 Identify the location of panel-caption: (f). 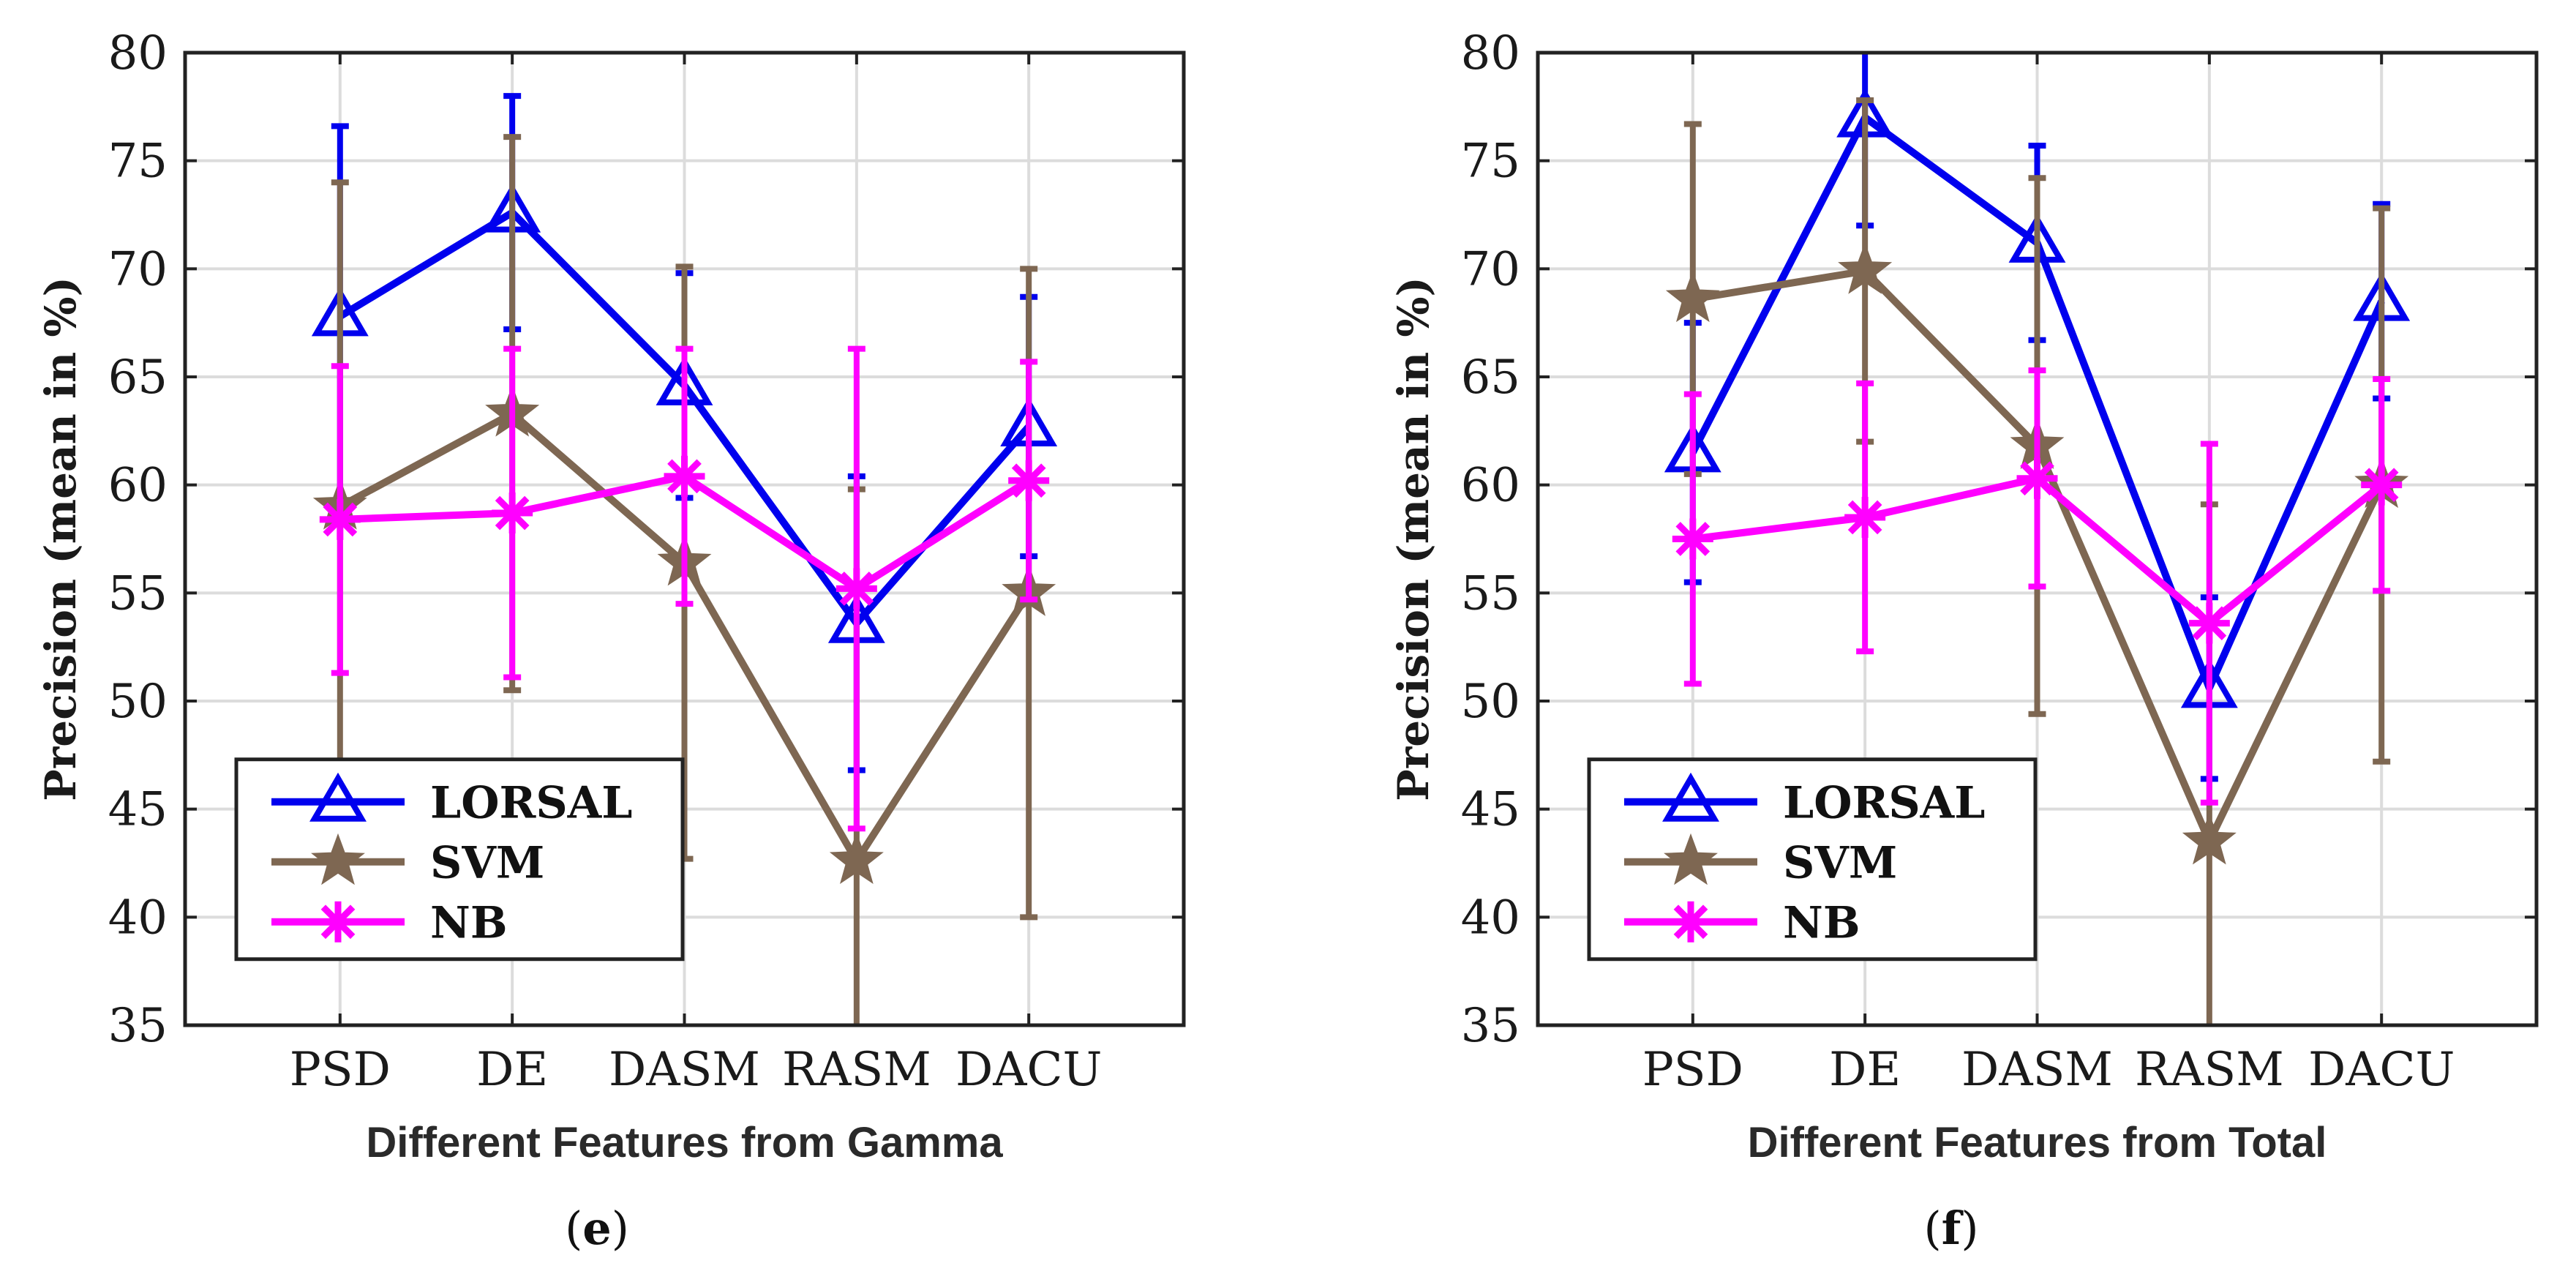
(1950, 1228).